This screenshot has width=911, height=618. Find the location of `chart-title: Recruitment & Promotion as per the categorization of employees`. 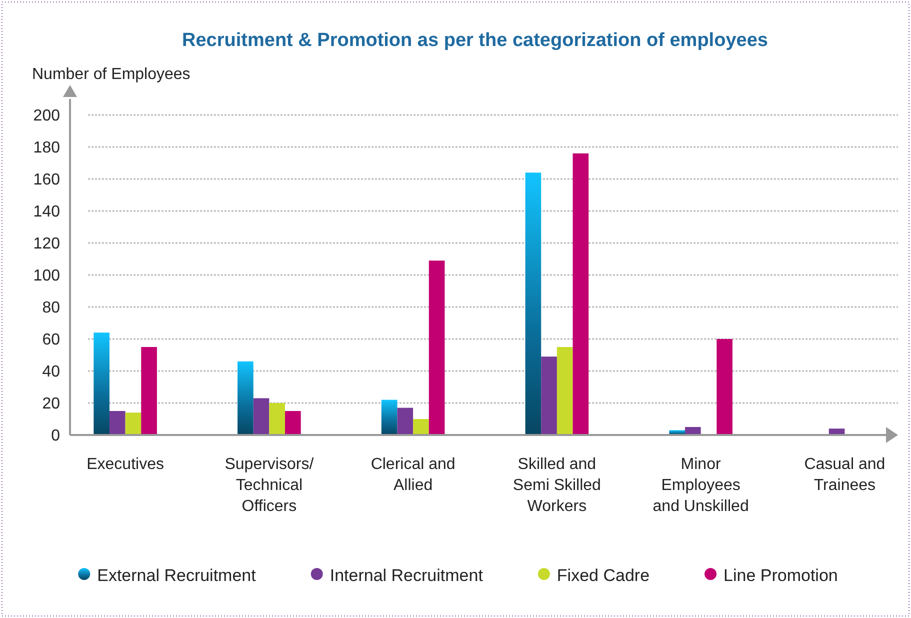

chart-title: Recruitment & Promotion as per the categorization of employees is located at coordinates (475, 40).